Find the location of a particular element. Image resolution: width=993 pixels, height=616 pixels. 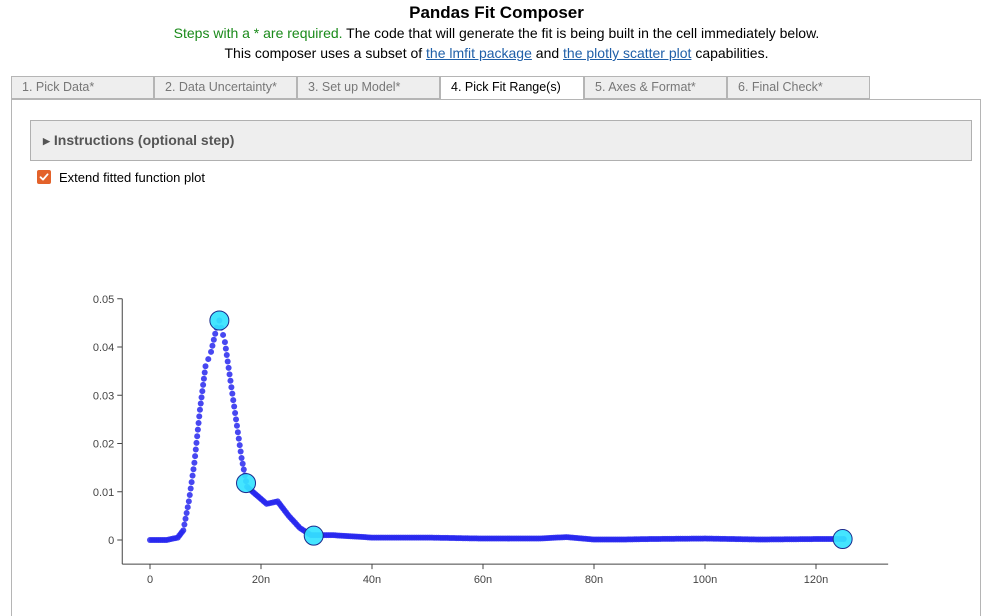

y-tick-label: 0.04 is located at coordinates (103, 348).